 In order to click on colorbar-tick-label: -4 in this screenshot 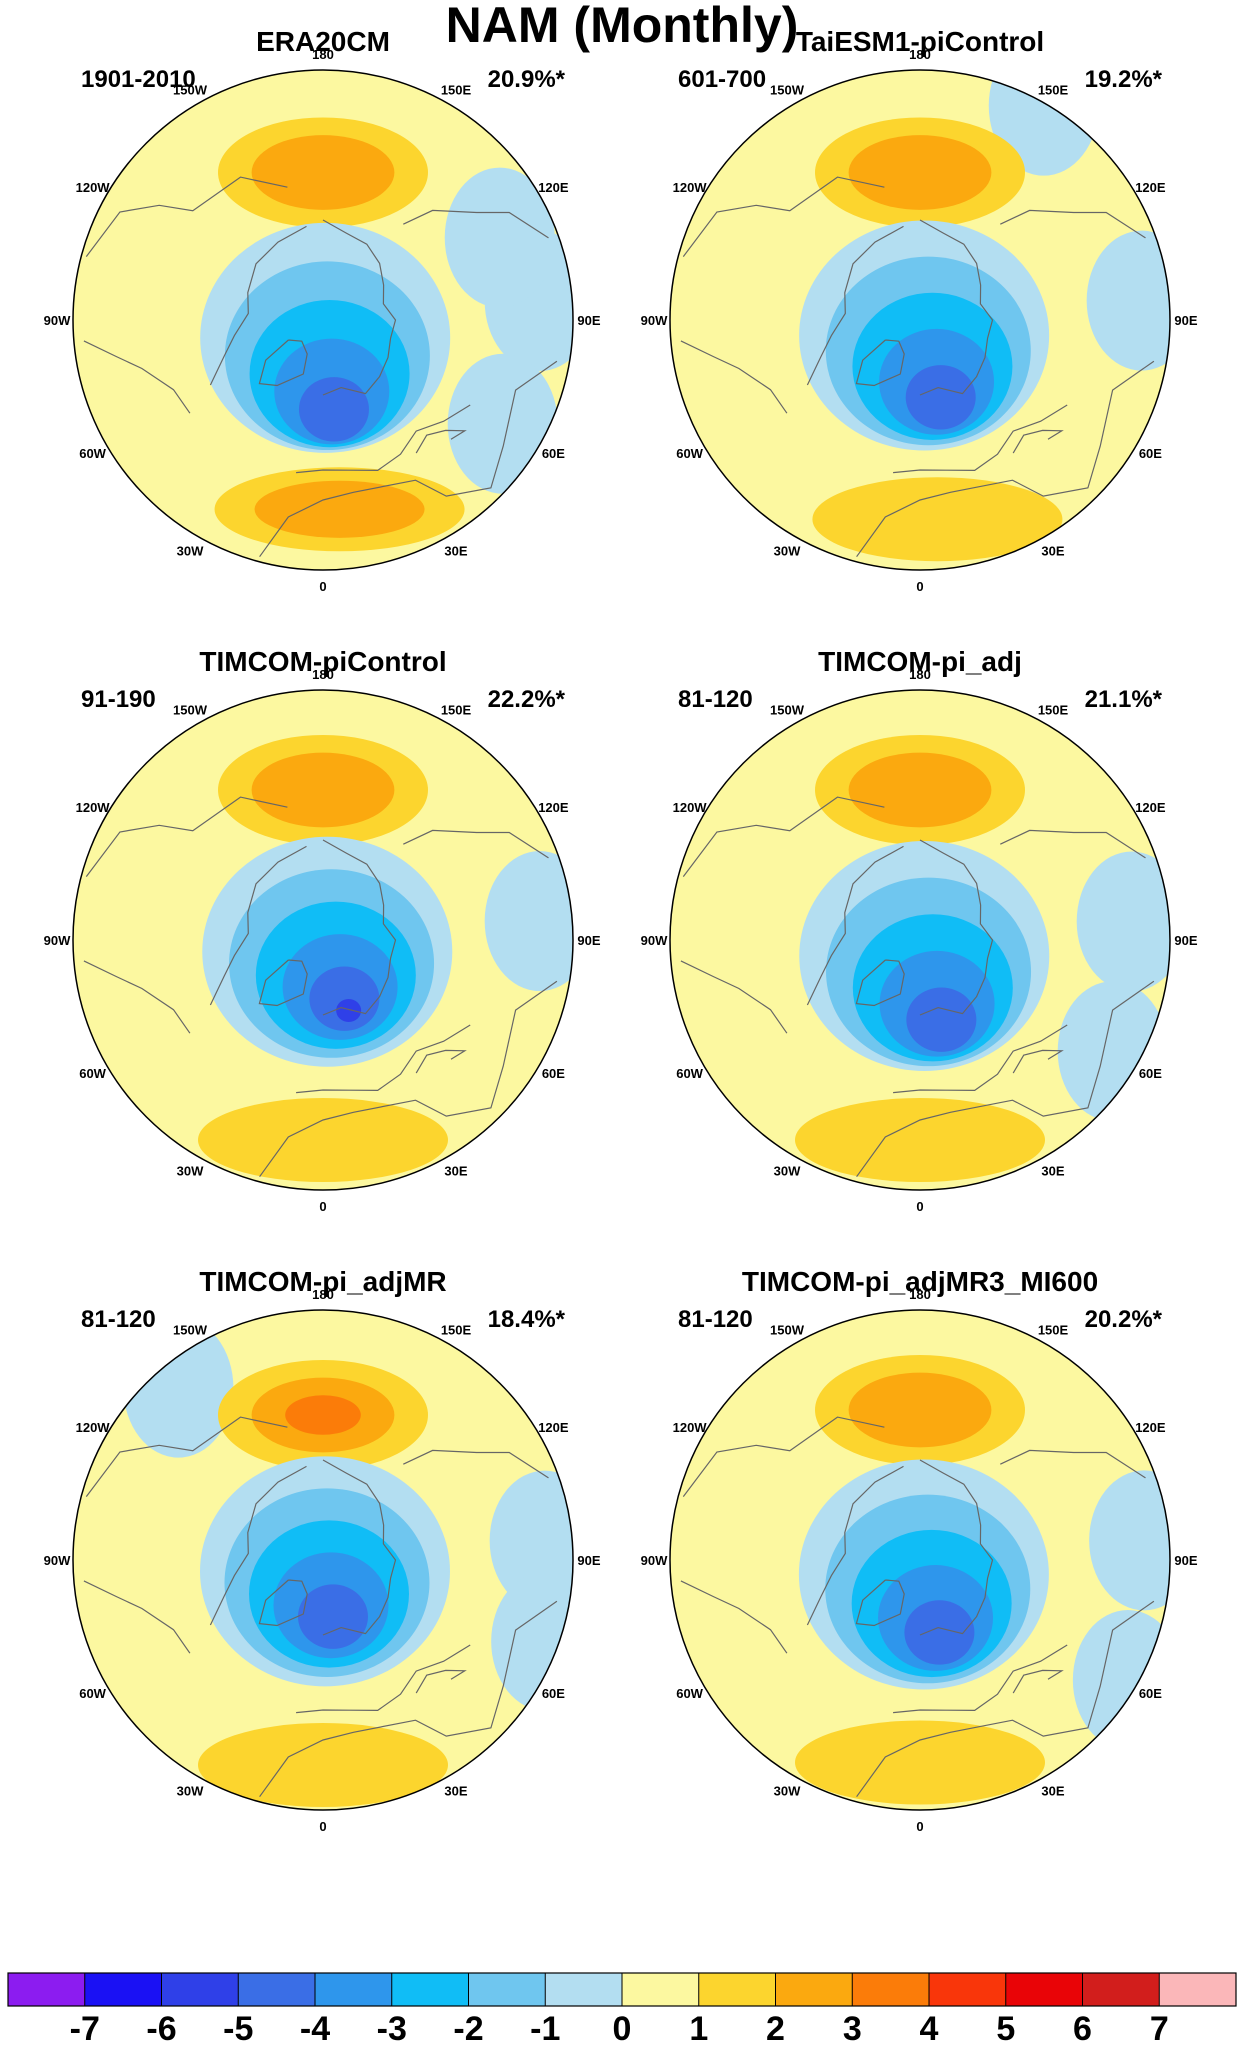, I will do `click(315, 2029)`.